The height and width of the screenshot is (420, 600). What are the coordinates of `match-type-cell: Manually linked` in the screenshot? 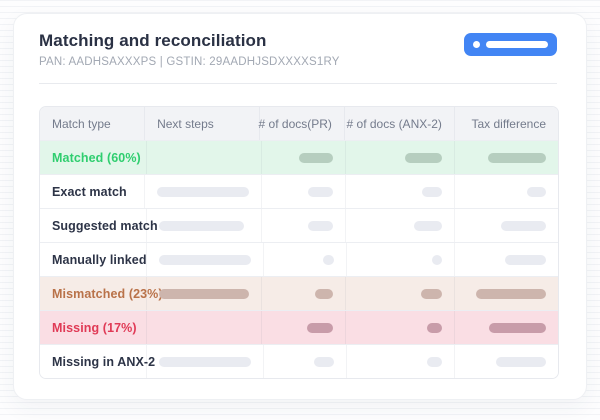 It's located at (93, 259).